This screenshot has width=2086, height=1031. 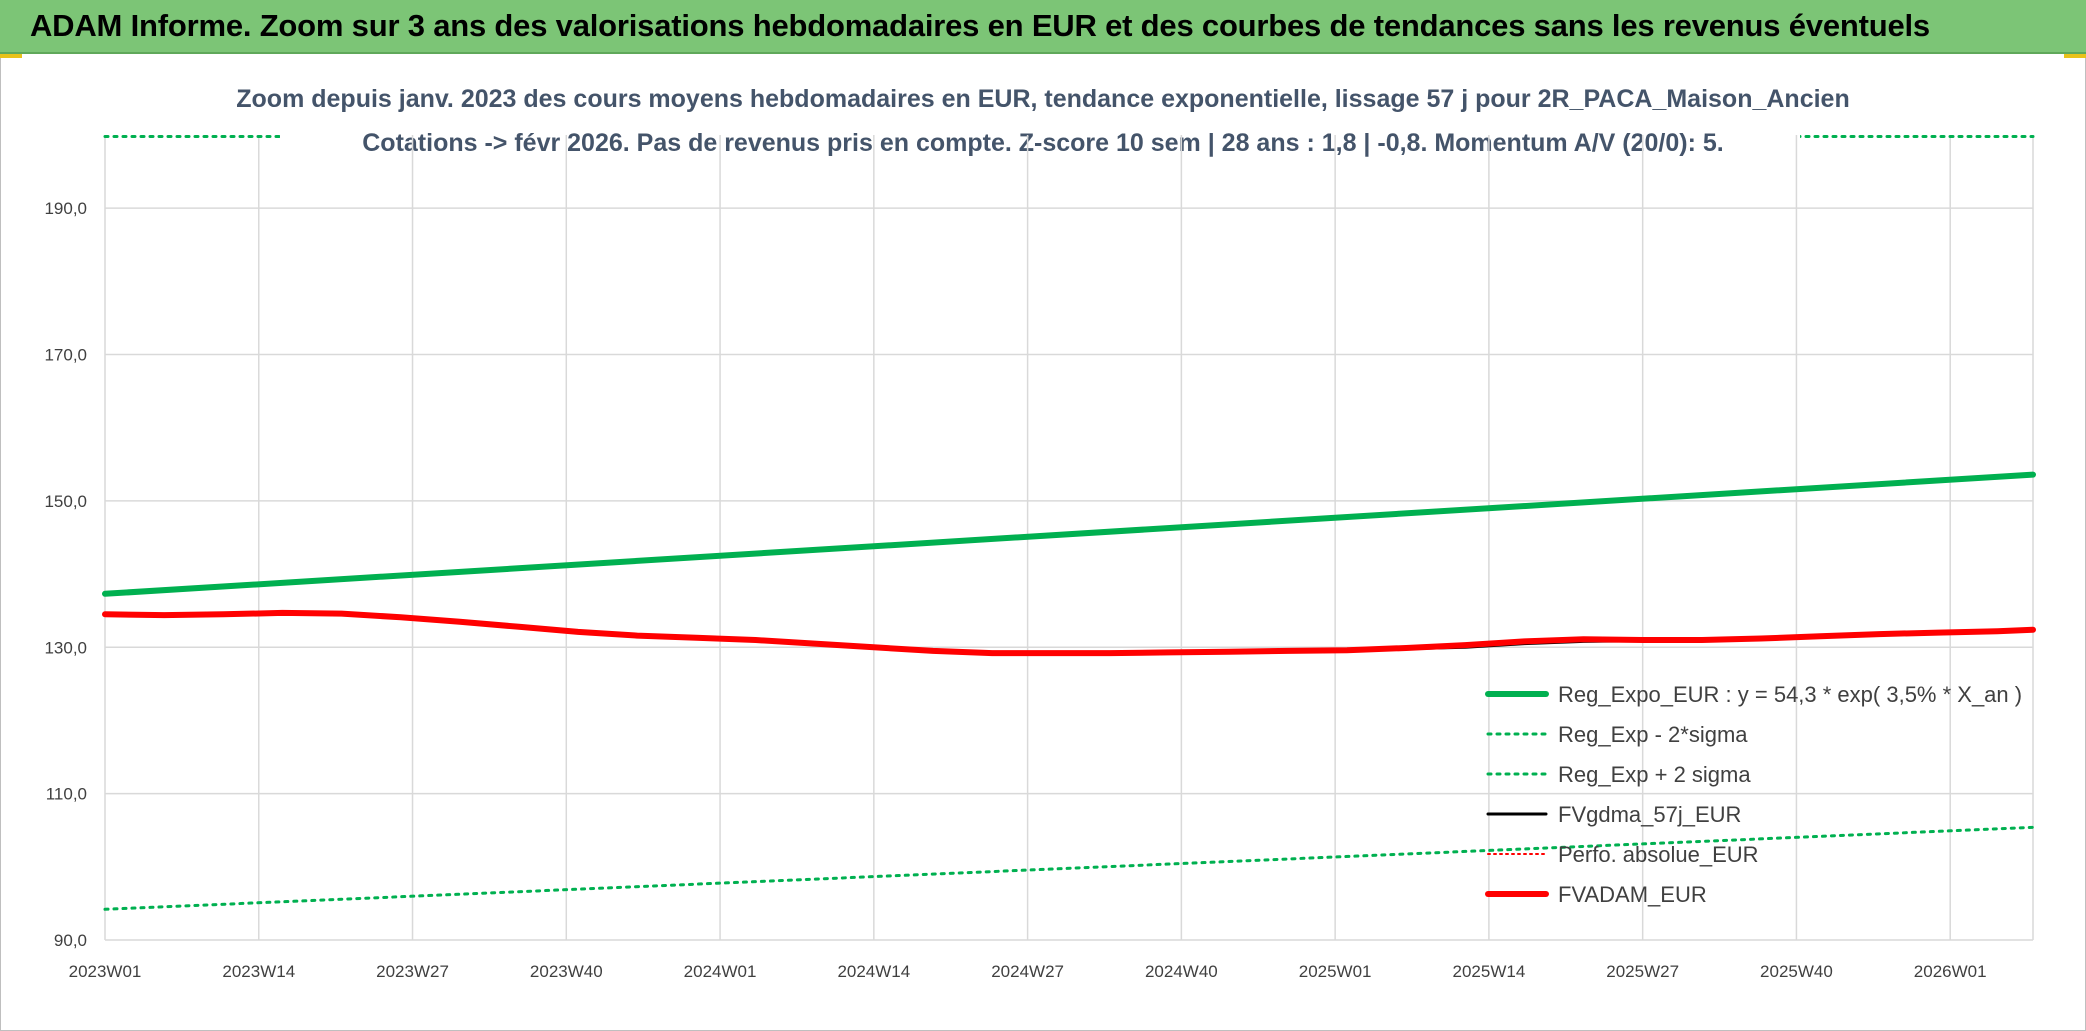 I want to click on x-tick-label: 2023W27, so click(x=412, y=971).